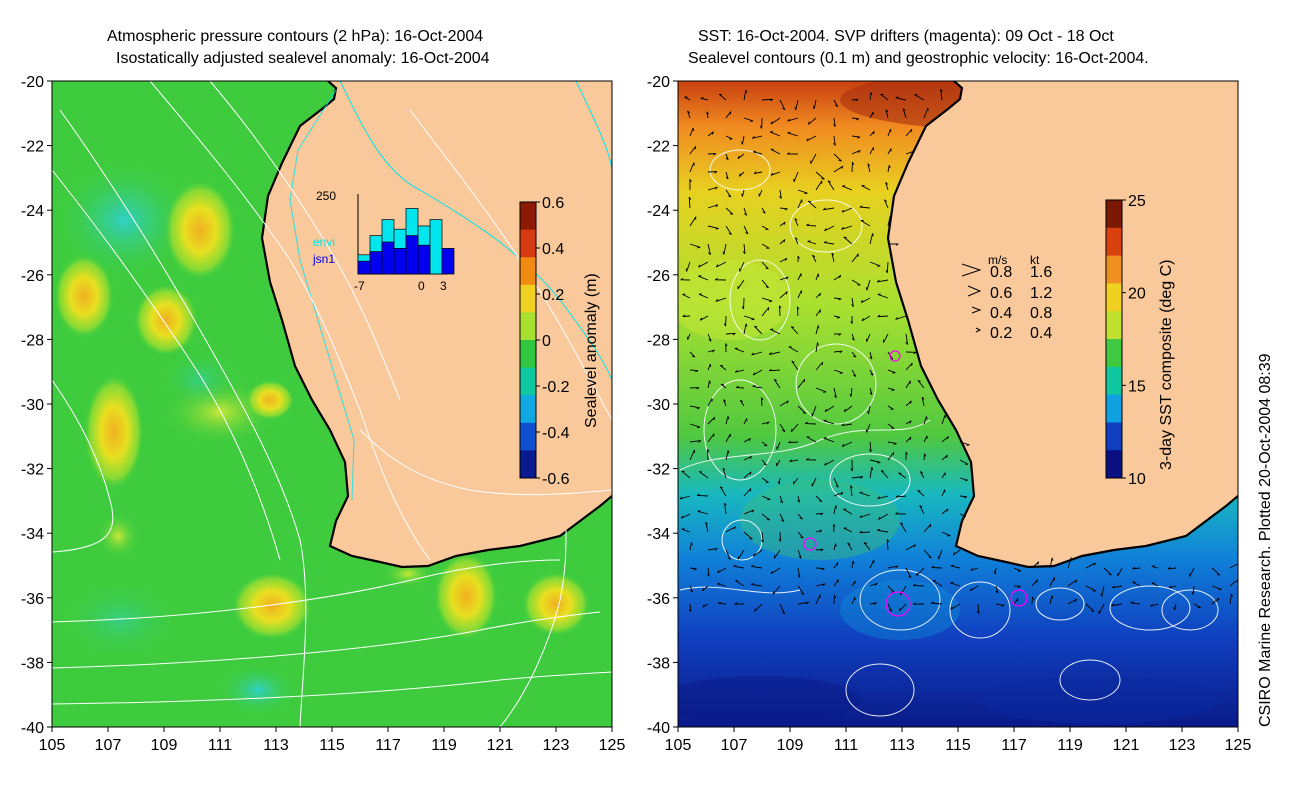 Image resolution: width=1301 pixels, height=798 pixels. What do you see at coordinates (332, 745) in the screenshot?
I see `left-lon-tick-label: 115` at bounding box center [332, 745].